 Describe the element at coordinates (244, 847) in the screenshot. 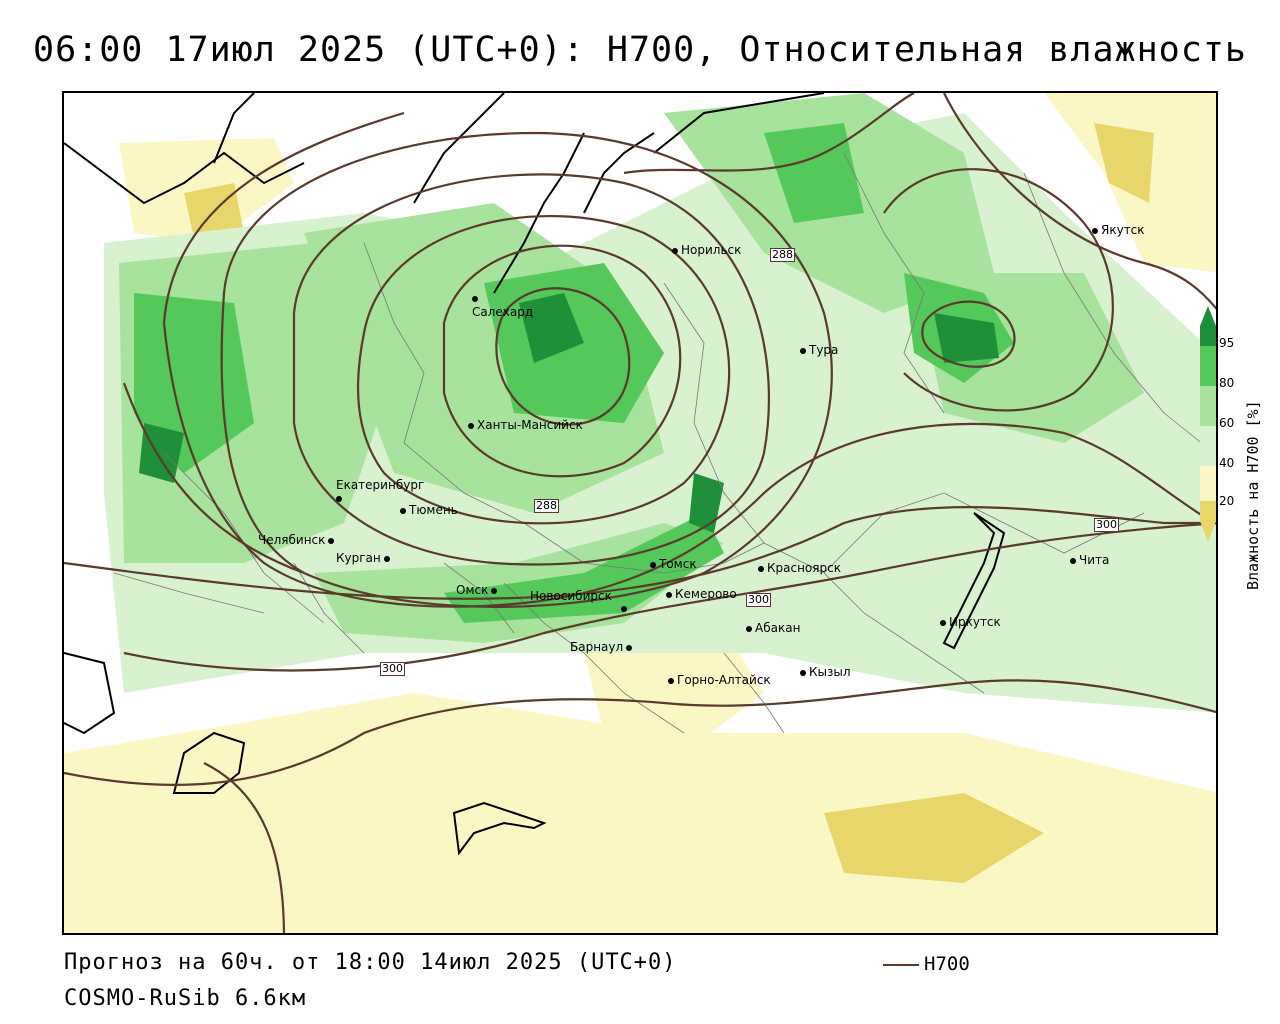

I see `contour-south-arc` at that location.